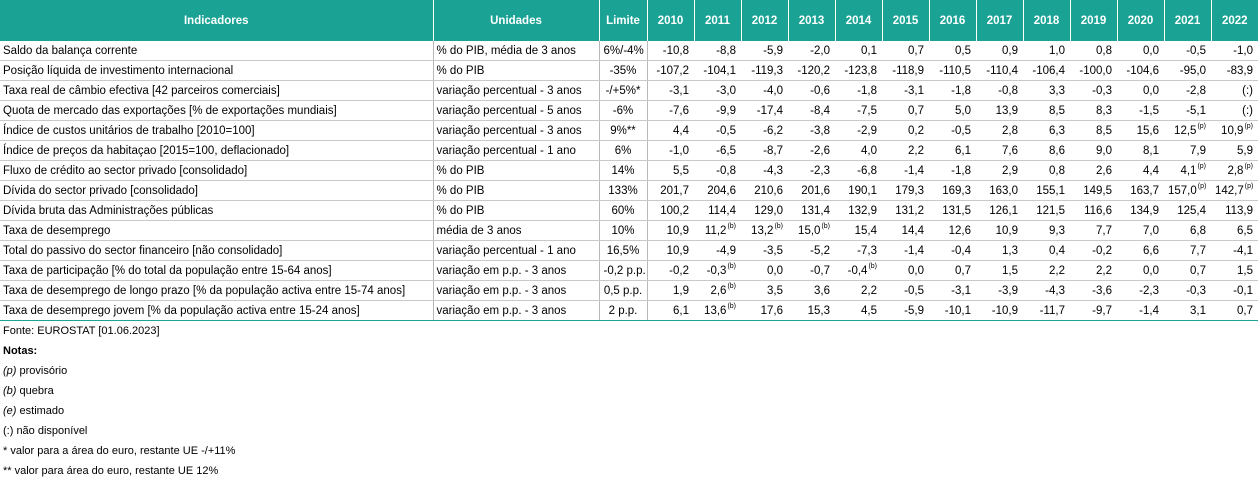  I want to click on value-cell: -104,6, so click(1140, 70).